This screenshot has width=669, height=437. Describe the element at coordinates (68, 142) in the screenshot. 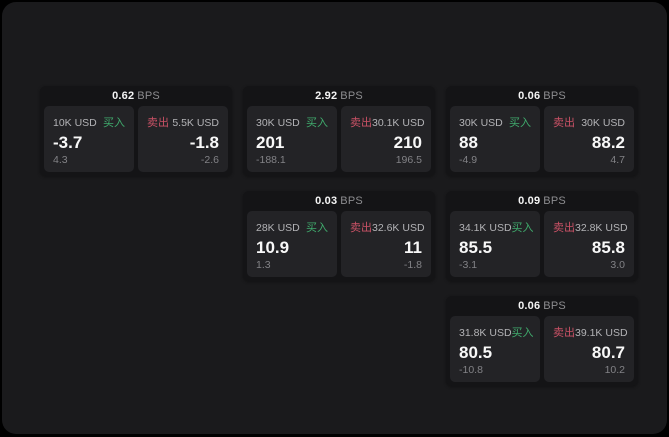

I see `buy-price: -3.7` at that location.